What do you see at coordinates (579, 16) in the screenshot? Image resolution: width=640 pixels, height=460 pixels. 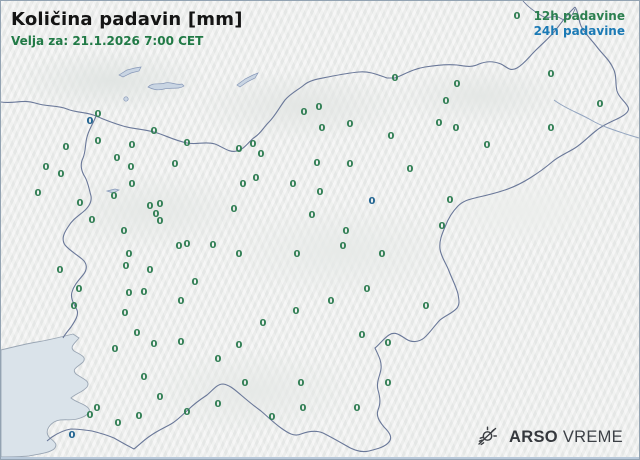 I see `legend-item-12h: 12h padavine` at bounding box center [579, 16].